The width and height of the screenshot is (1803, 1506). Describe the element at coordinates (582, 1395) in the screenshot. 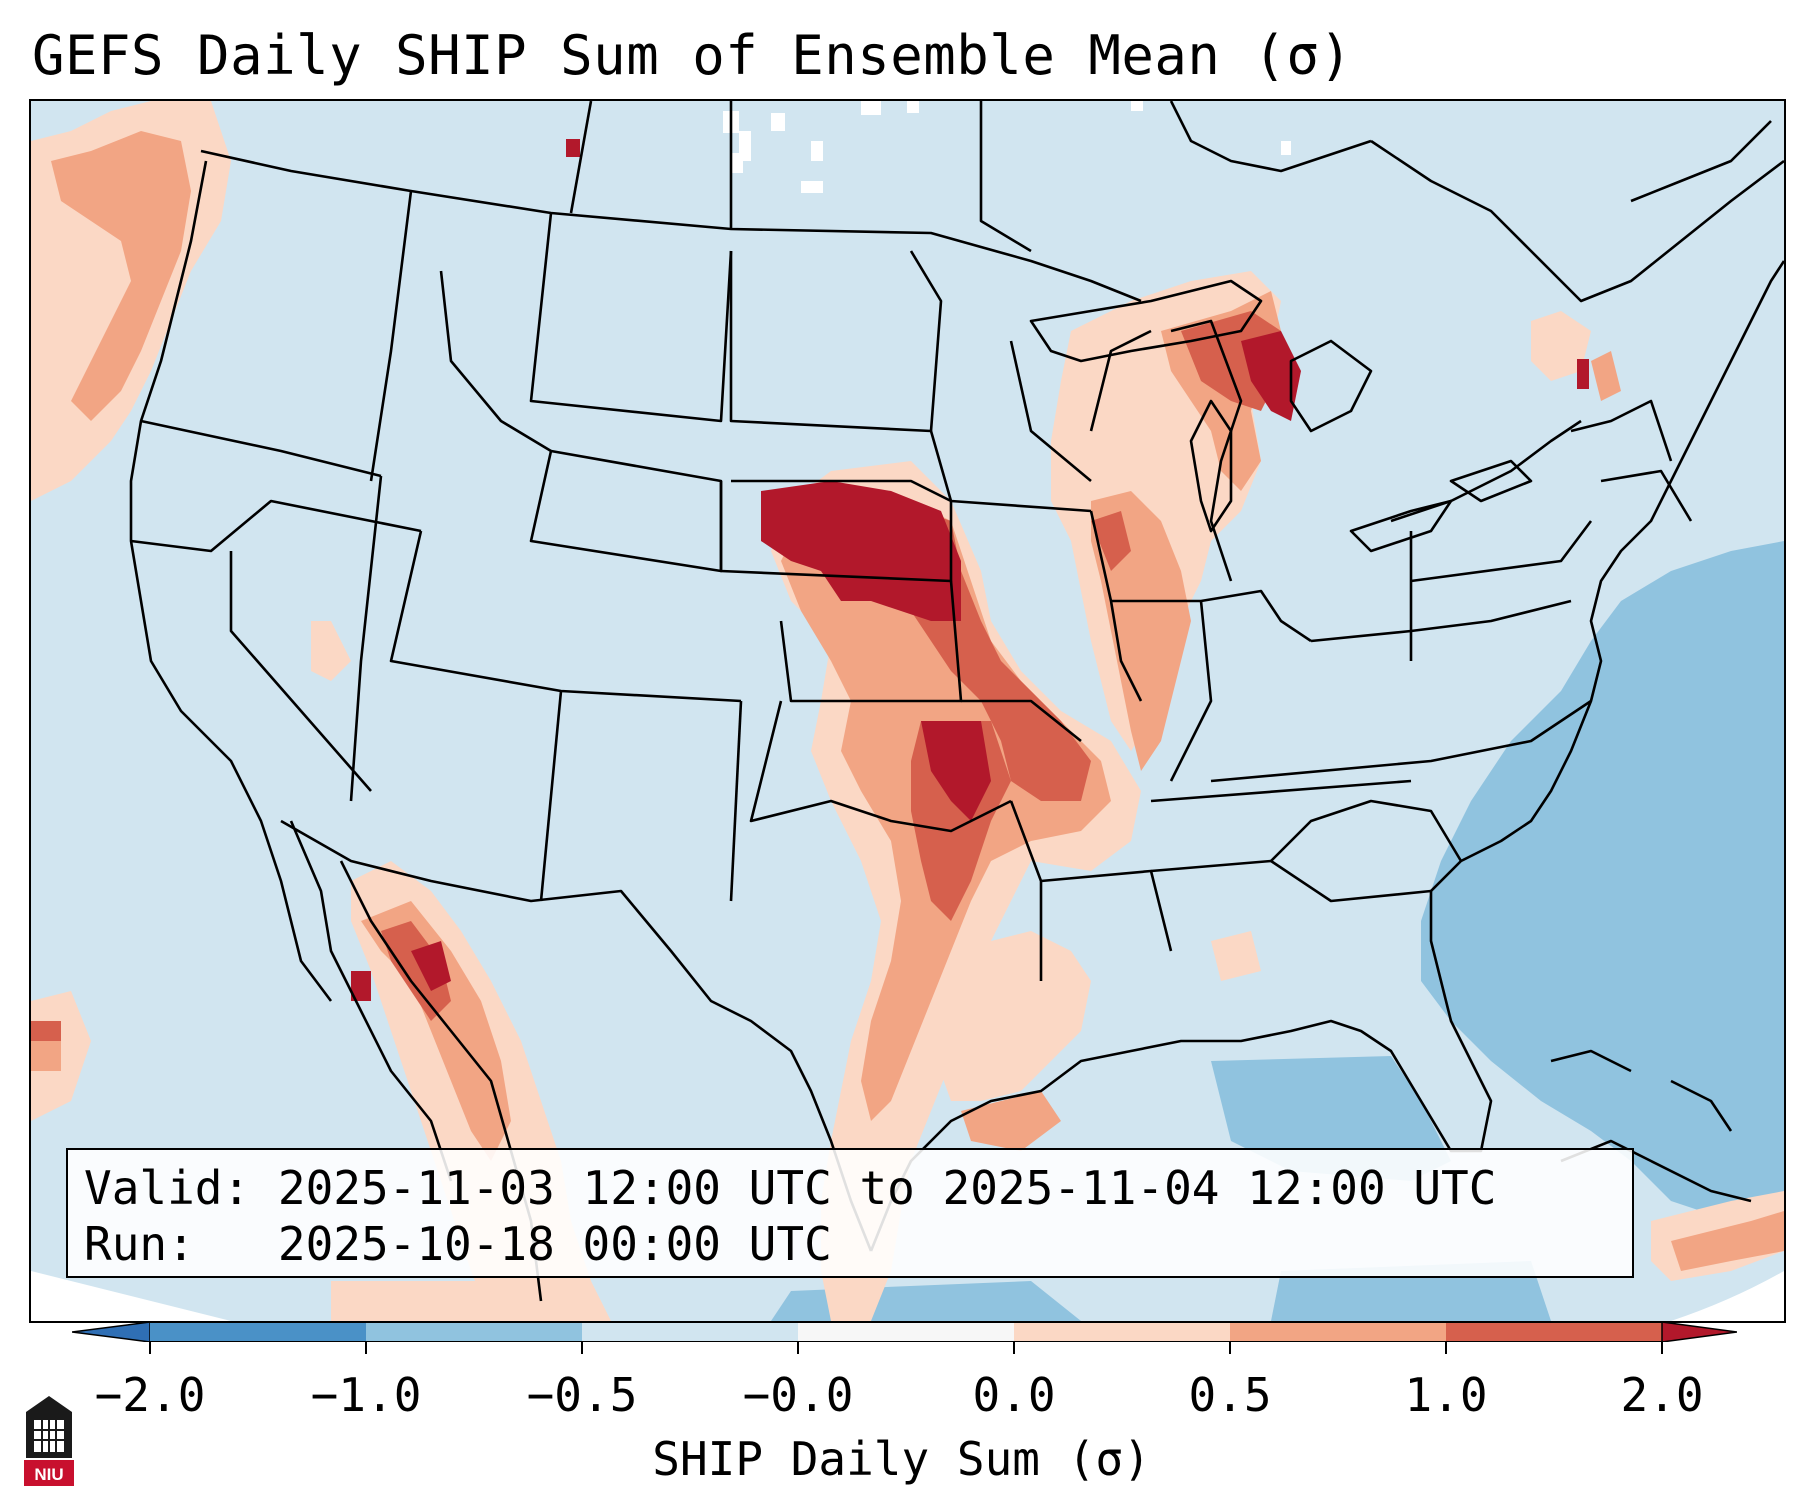

I see `colorbar-tick-label: −0.5` at that location.